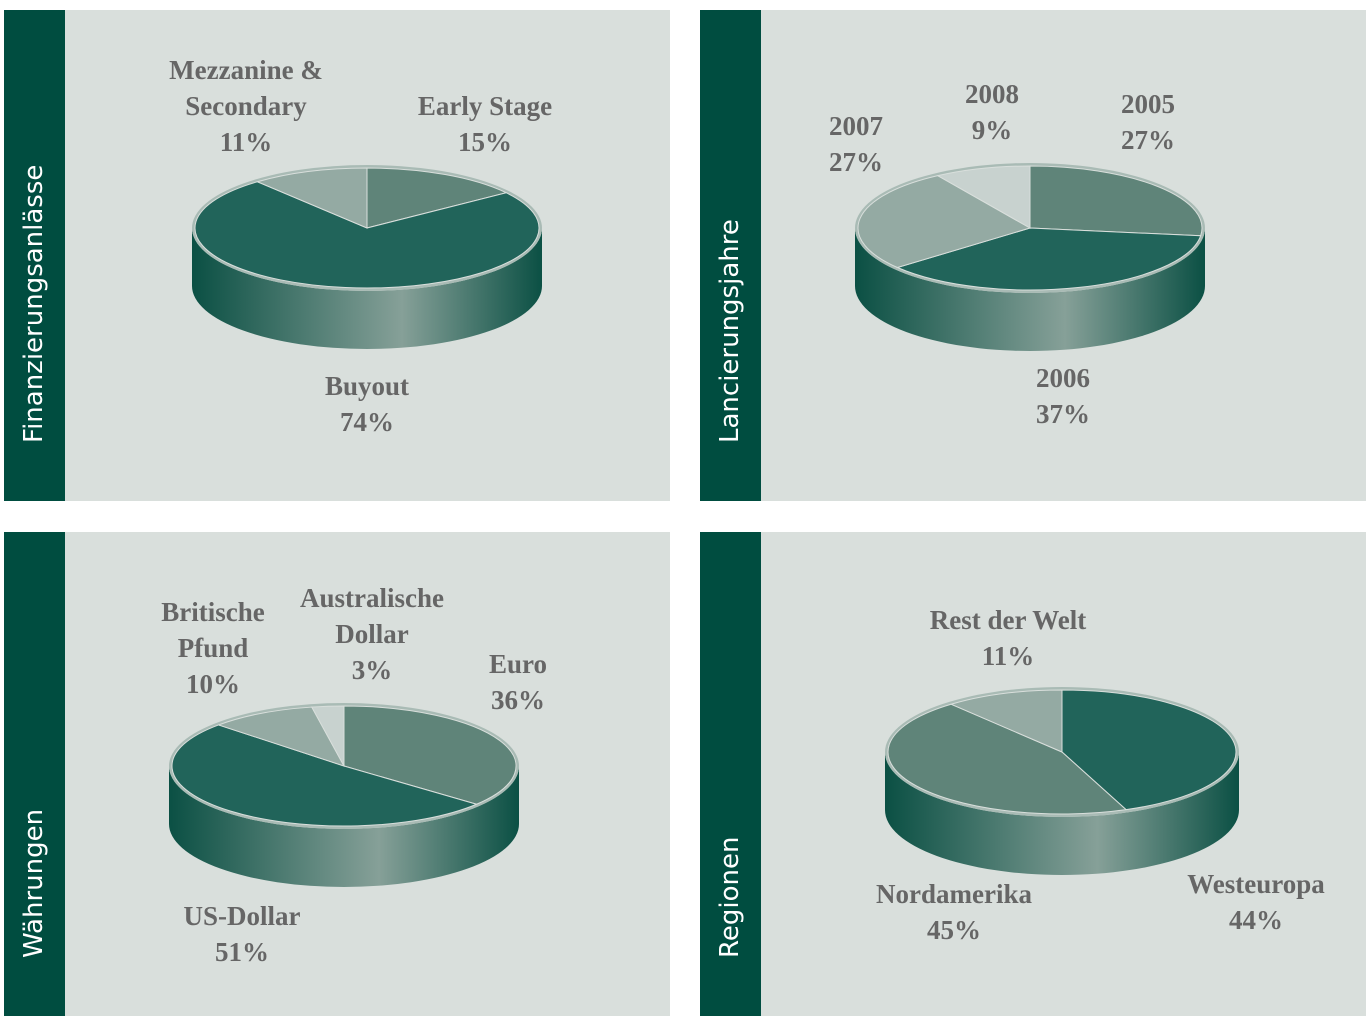  Describe the element at coordinates (1256, 920) in the screenshot. I see `value-label: 44%` at that location.